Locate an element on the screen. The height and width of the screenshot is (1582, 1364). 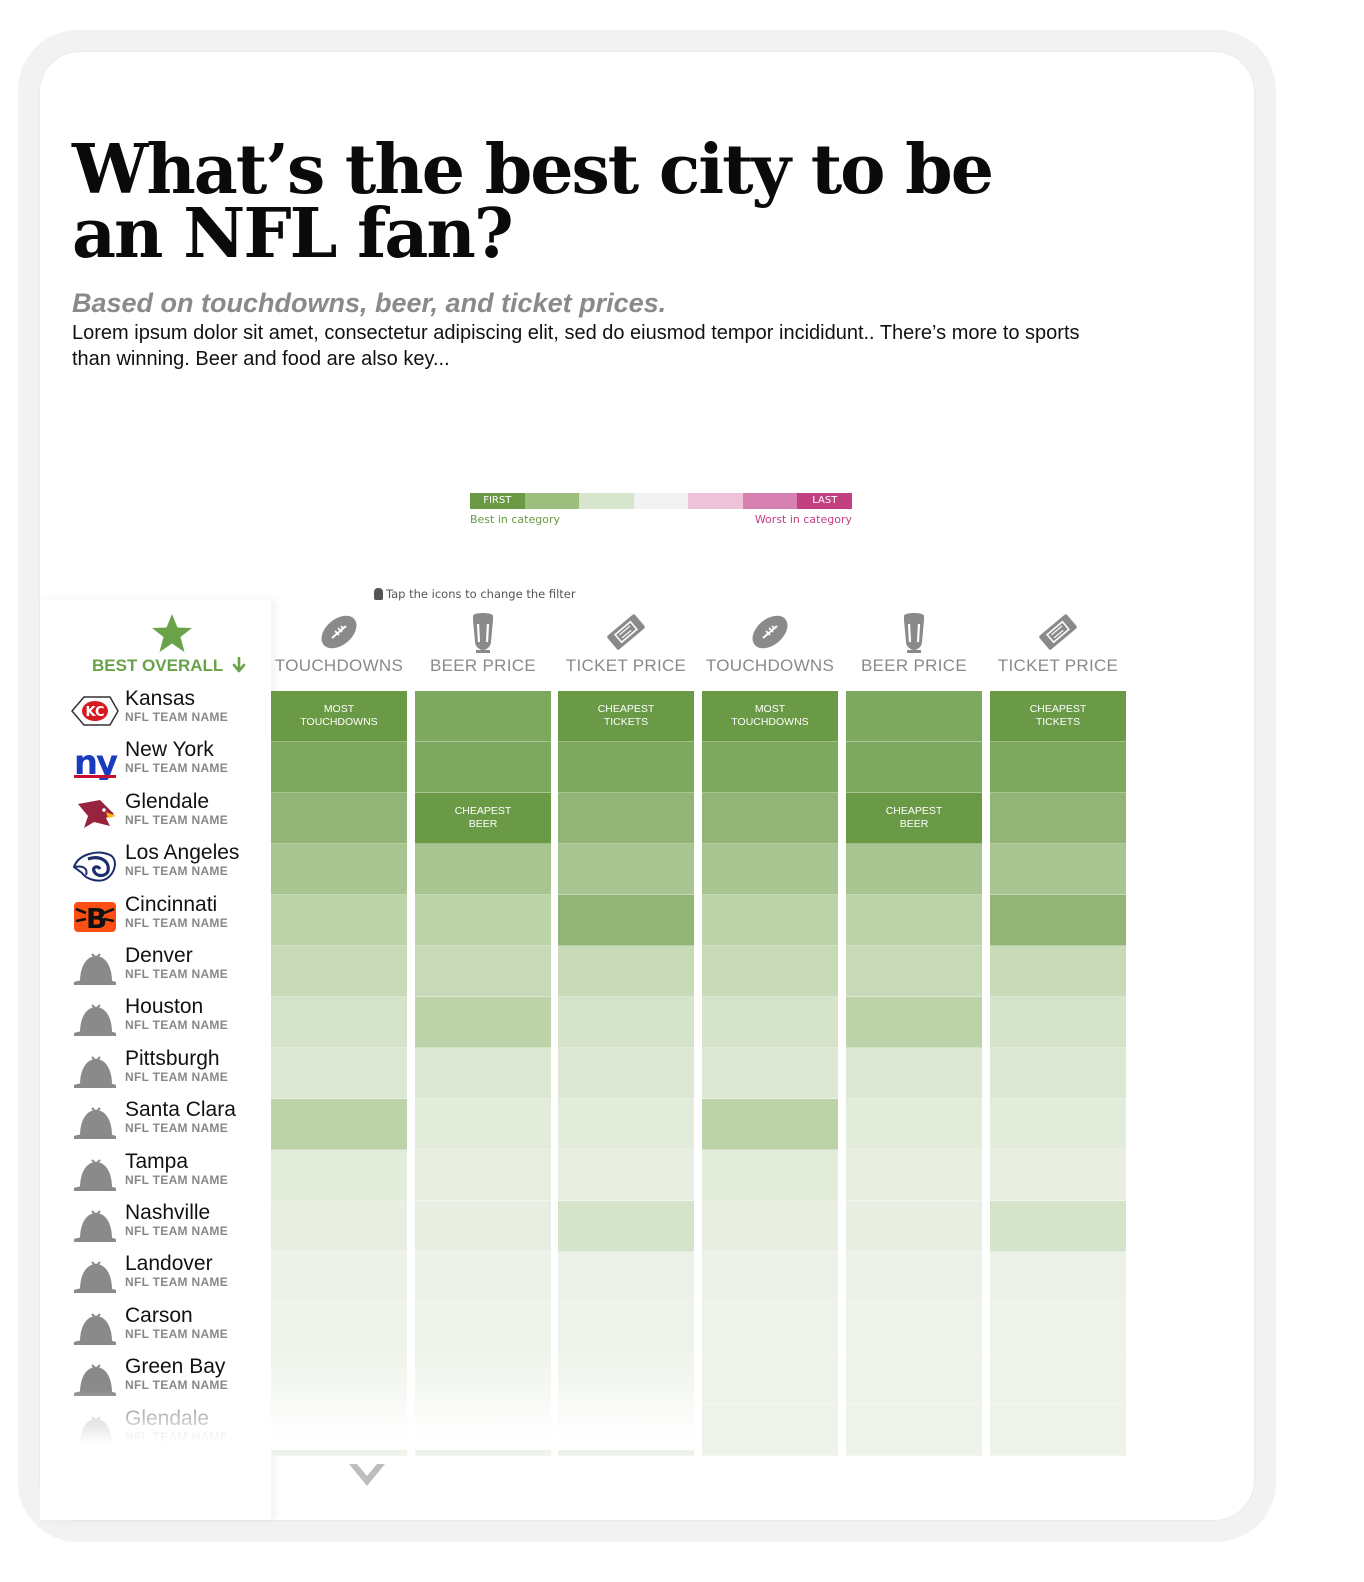
team-row: KC Kansas NFL TEAM NAME is located at coordinates (170, 713).